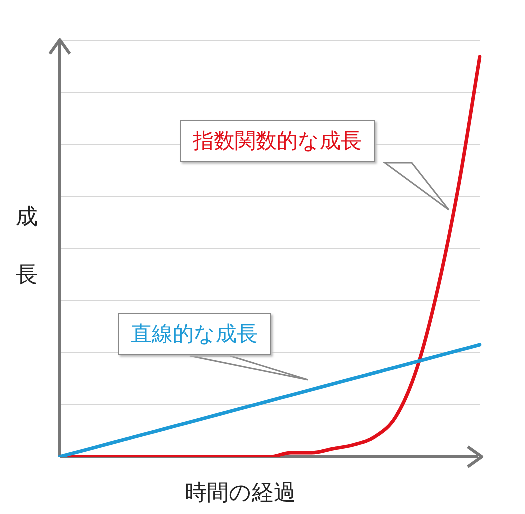  Describe the element at coordinates (194, 334) in the screenshot. I see `text: 直線的な成長` at that location.